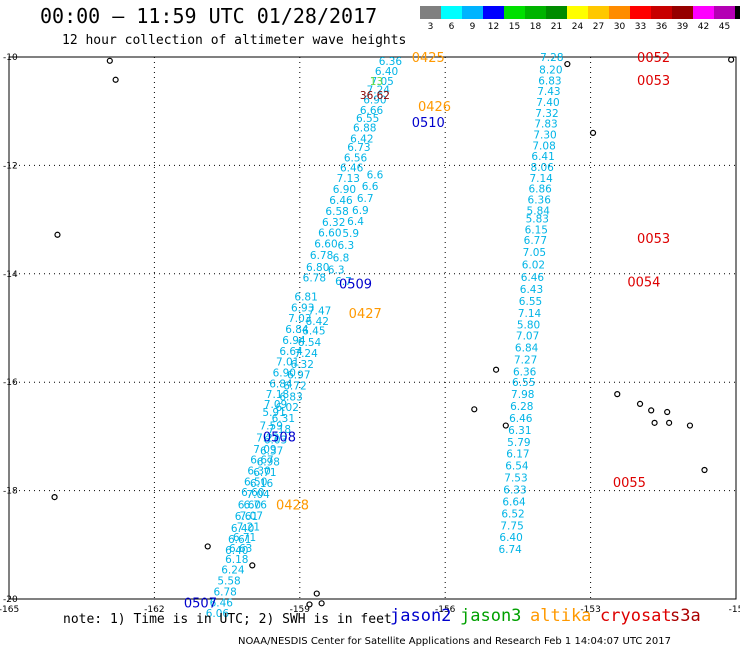 The image size is (740, 650). Describe the element at coordinates (365, 314) in the screenshot. I see `pass-time-label: 0427` at that location.